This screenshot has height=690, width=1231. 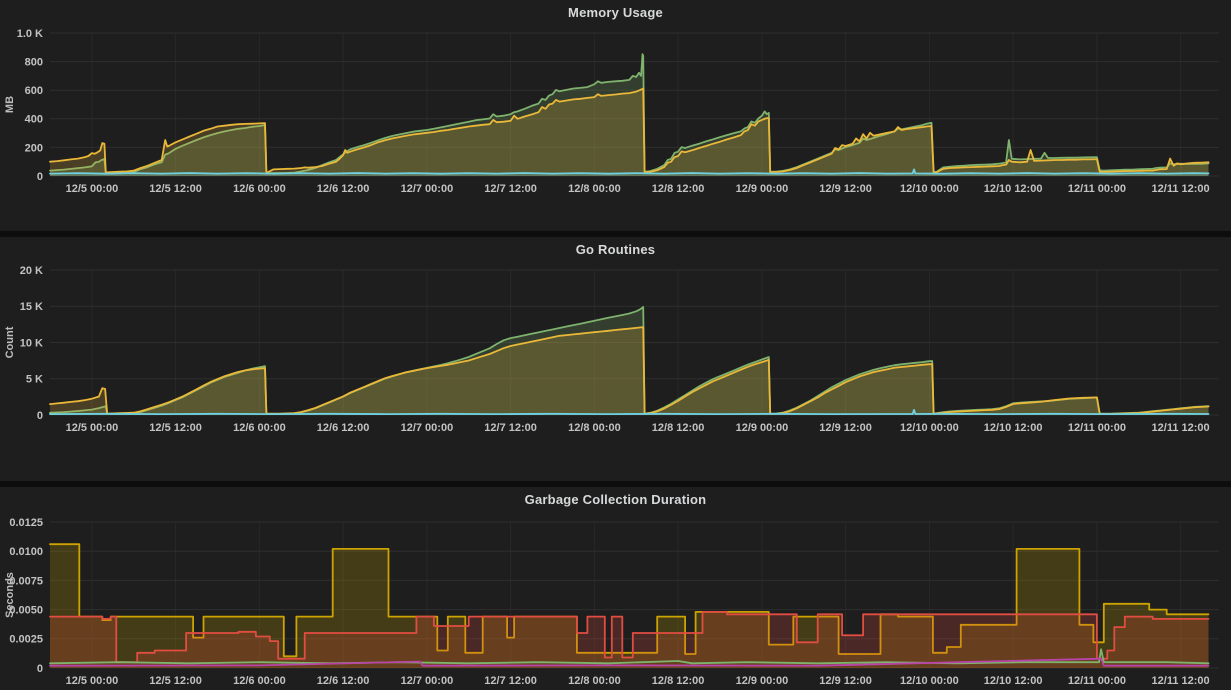 I want to click on panel-title-garbage-collection-duration: Garbage Collection Duration, so click(x=615, y=499).